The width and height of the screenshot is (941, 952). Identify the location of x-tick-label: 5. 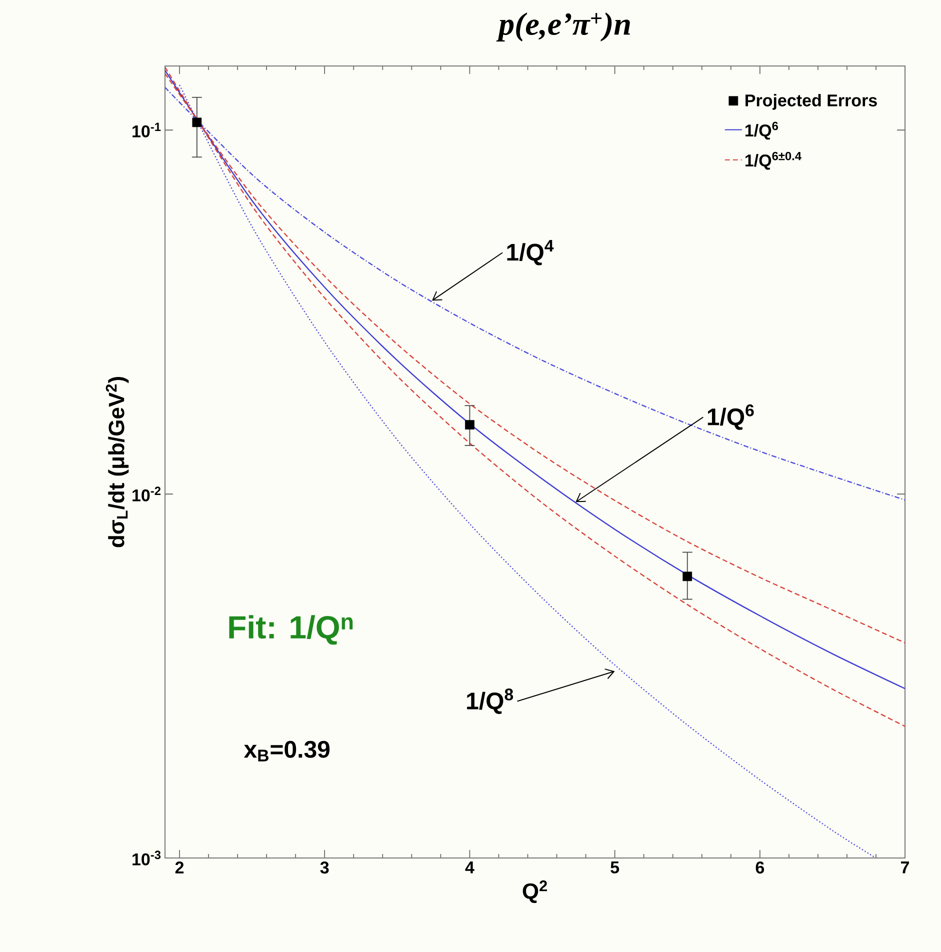
(615, 868).